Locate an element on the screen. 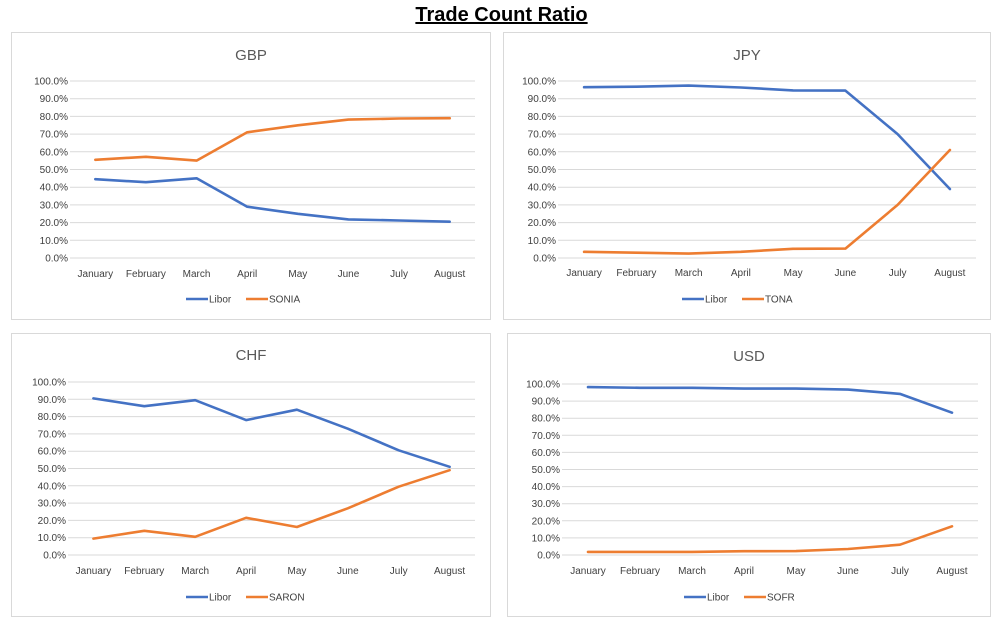  chart-title-jpy: JPY is located at coordinates (747, 55).